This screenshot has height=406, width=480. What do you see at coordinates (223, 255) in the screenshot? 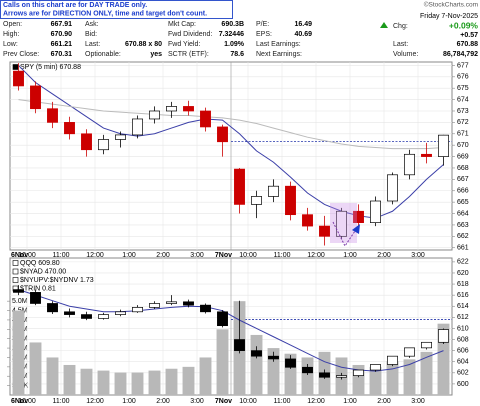
I see `day-label: 7Nov` at bounding box center [223, 255].